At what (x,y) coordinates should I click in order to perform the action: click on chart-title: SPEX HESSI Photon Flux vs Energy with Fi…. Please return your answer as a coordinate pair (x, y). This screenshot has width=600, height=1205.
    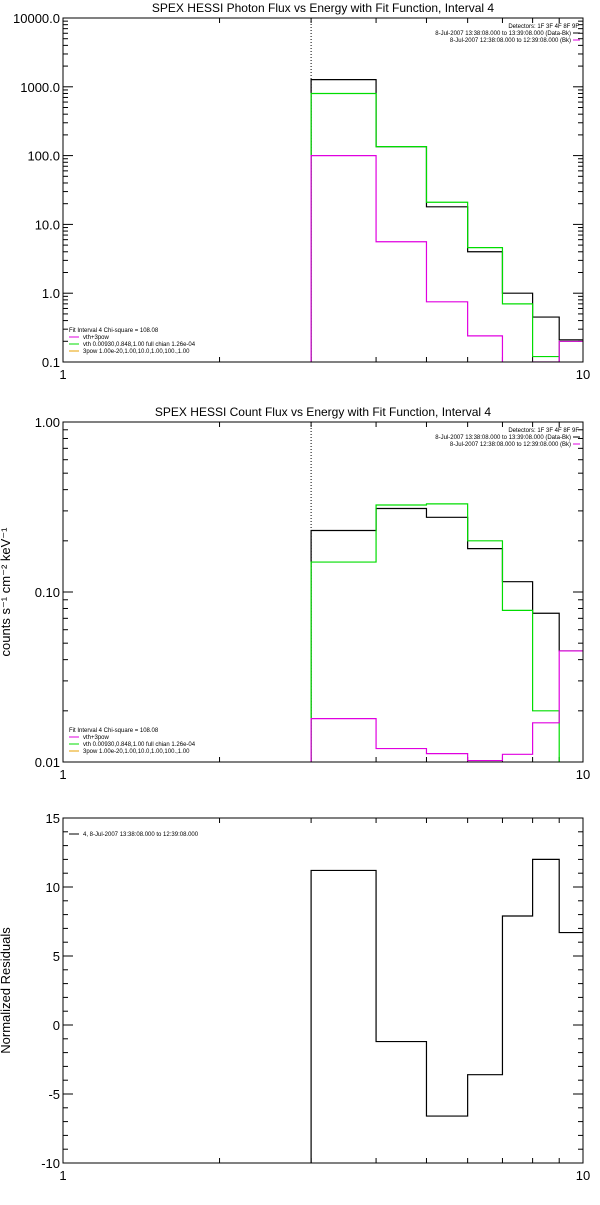
    Looking at the image, I should click on (323, 8).